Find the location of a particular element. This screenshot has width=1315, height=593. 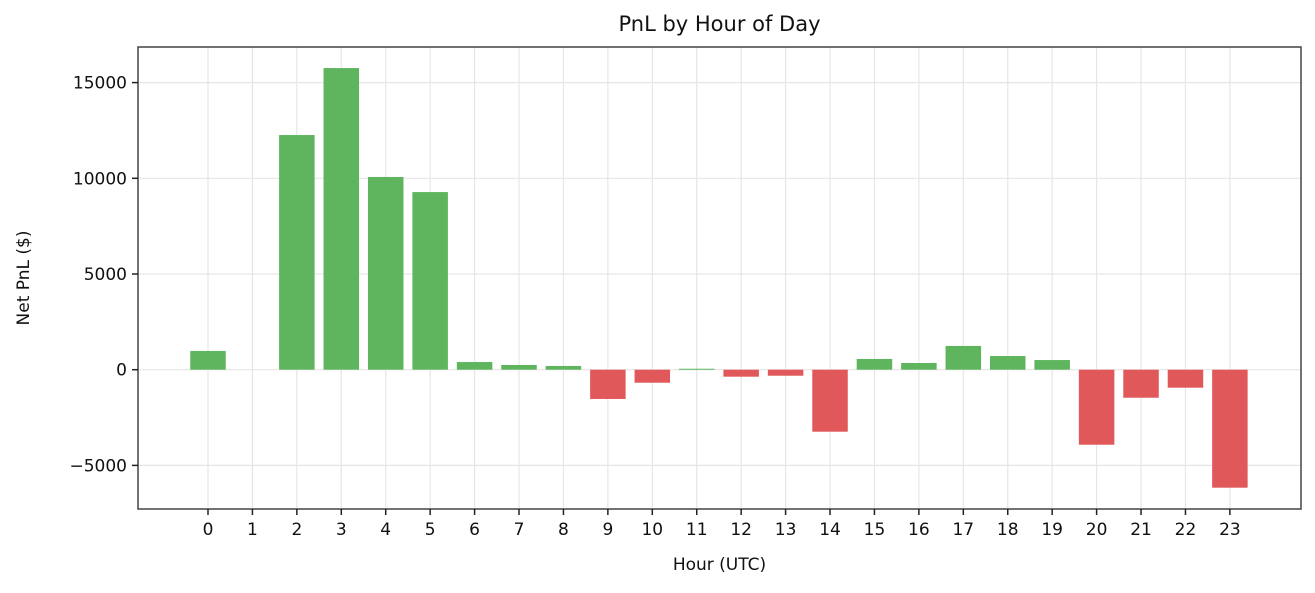

x-tick-label: 20 is located at coordinates (1097, 530).